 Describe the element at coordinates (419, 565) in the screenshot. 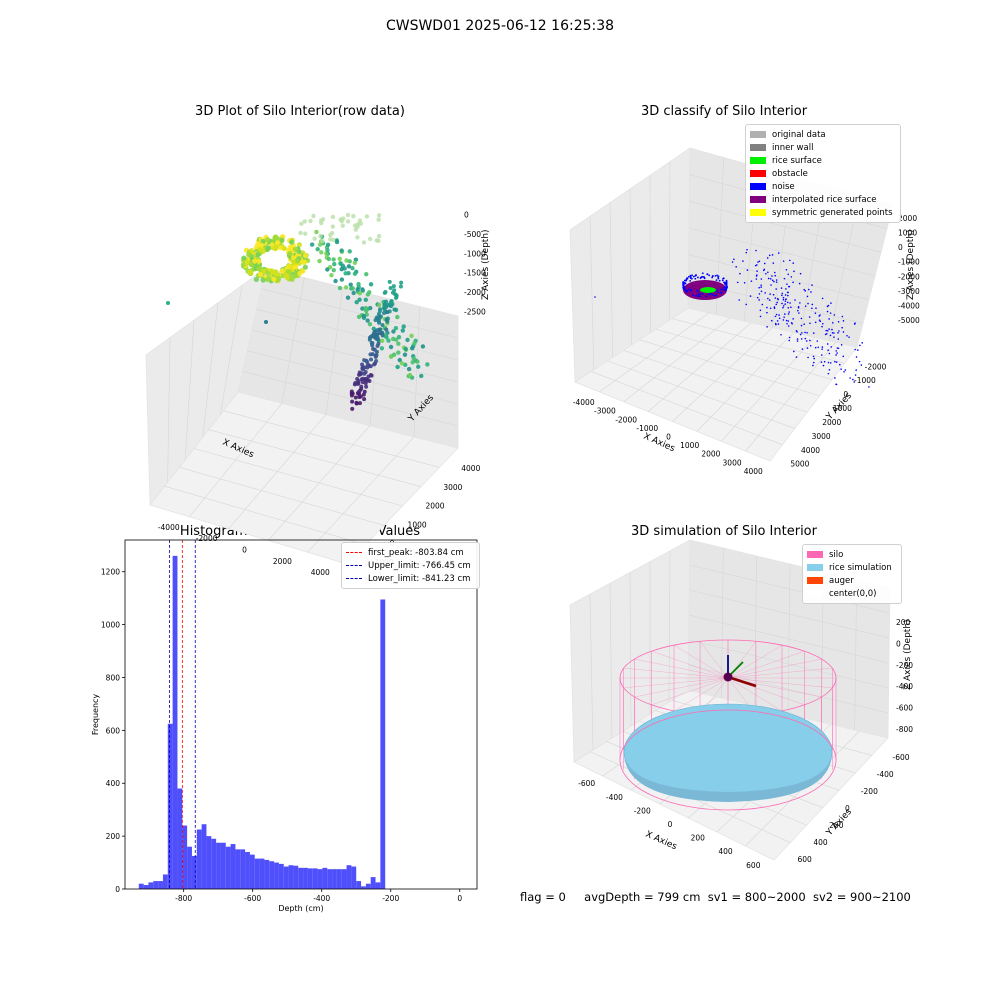

I see `legend-label: Upper_limit: -766.45 cm` at that location.